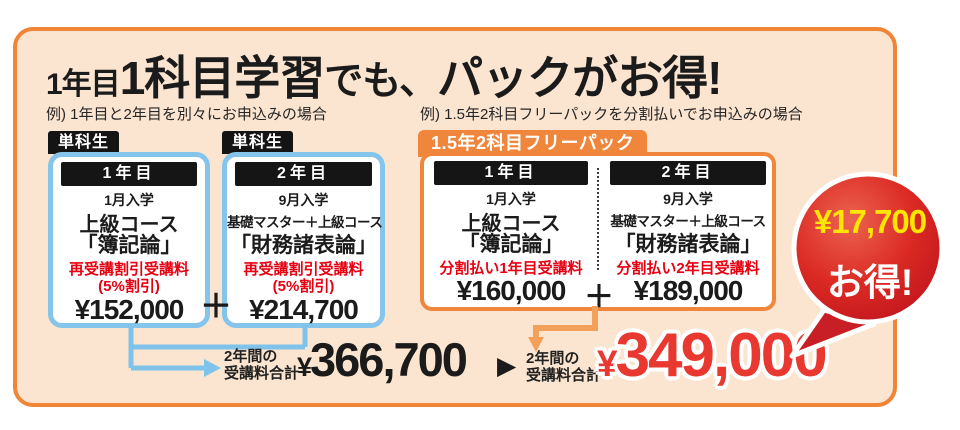 The image size is (960, 430). Describe the element at coordinates (381, 81) in the screenshot. I see `title-mid: でも、` at that location.